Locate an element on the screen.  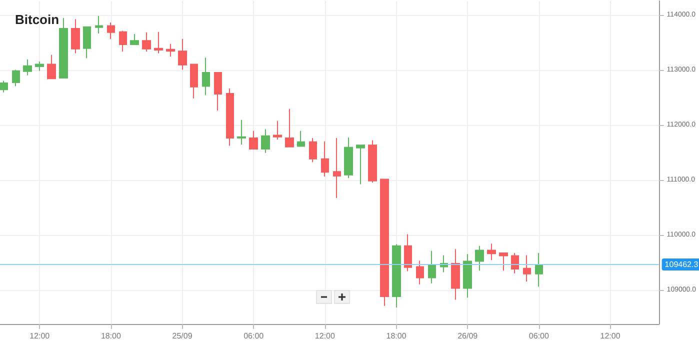
ref-line-label: 109462.3 is located at coordinates (681, 264).